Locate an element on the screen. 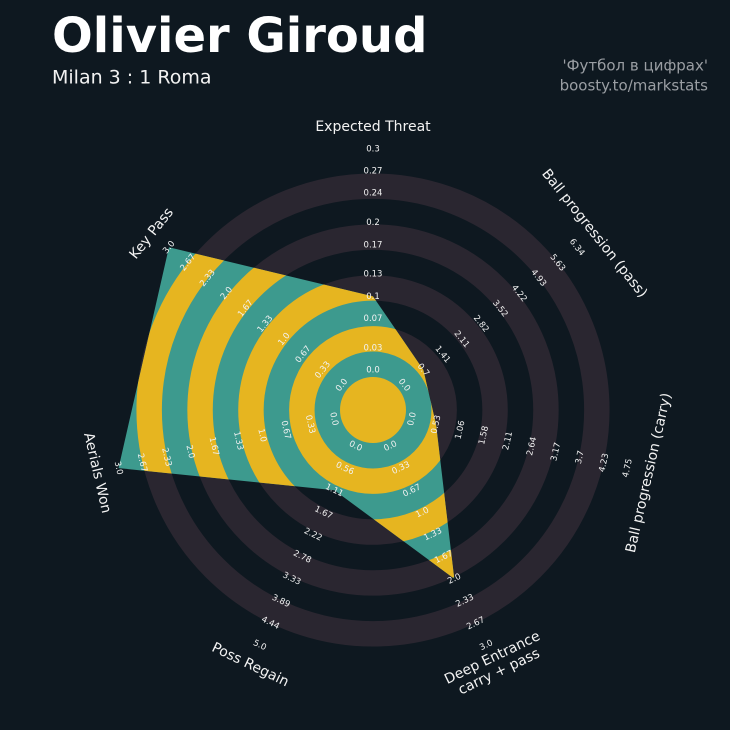 The image size is (730, 730). tick-label: 3.0 is located at coordinates (118, 467).